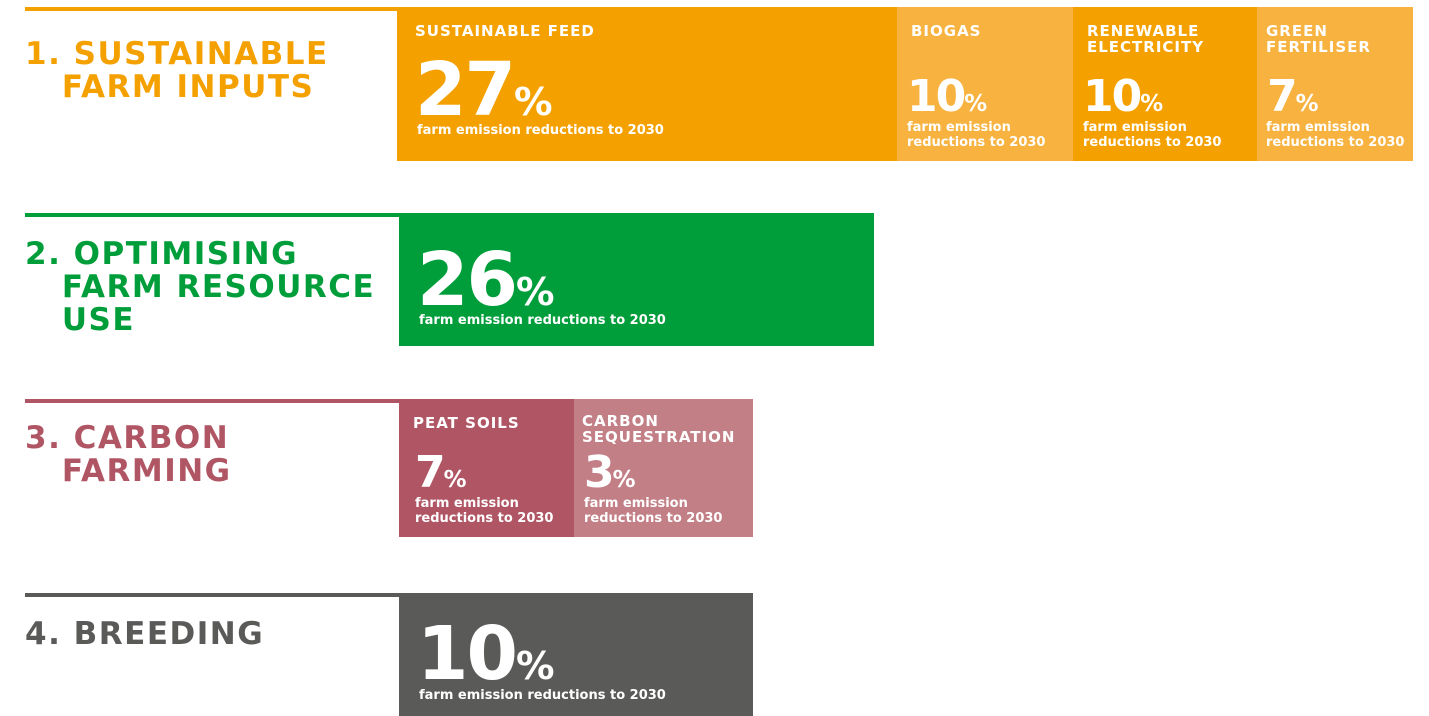  What do you see at coordinates (946, 31) in the screenshot?
I see `tile-label: BIOGAS` at bounding box center [946, 31].